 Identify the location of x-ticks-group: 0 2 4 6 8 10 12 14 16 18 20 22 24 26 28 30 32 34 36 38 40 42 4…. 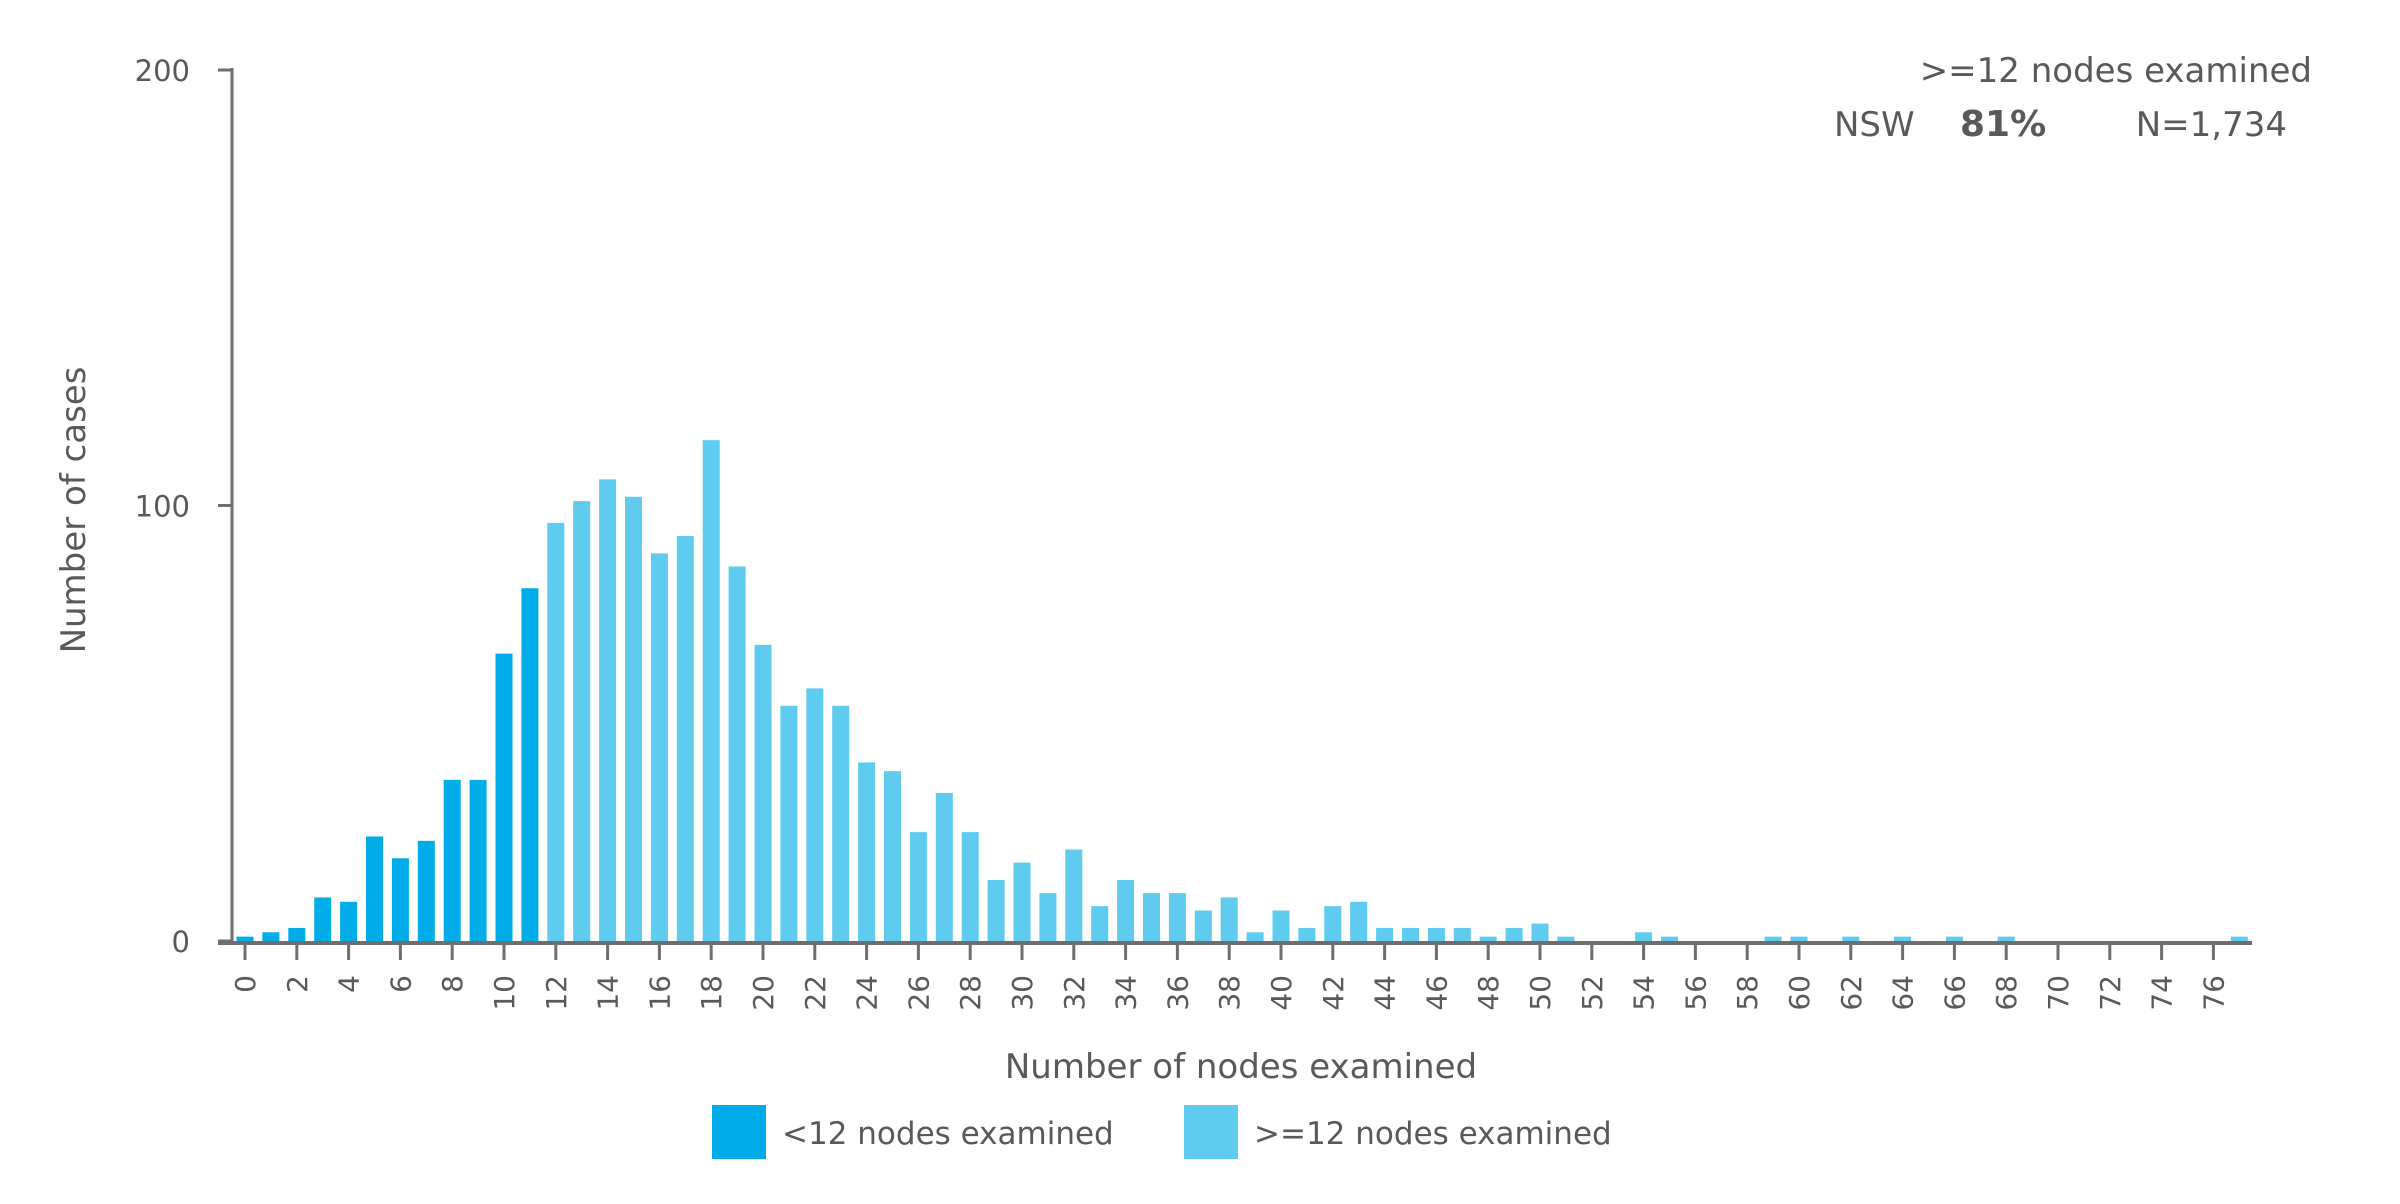
(1229, 977).